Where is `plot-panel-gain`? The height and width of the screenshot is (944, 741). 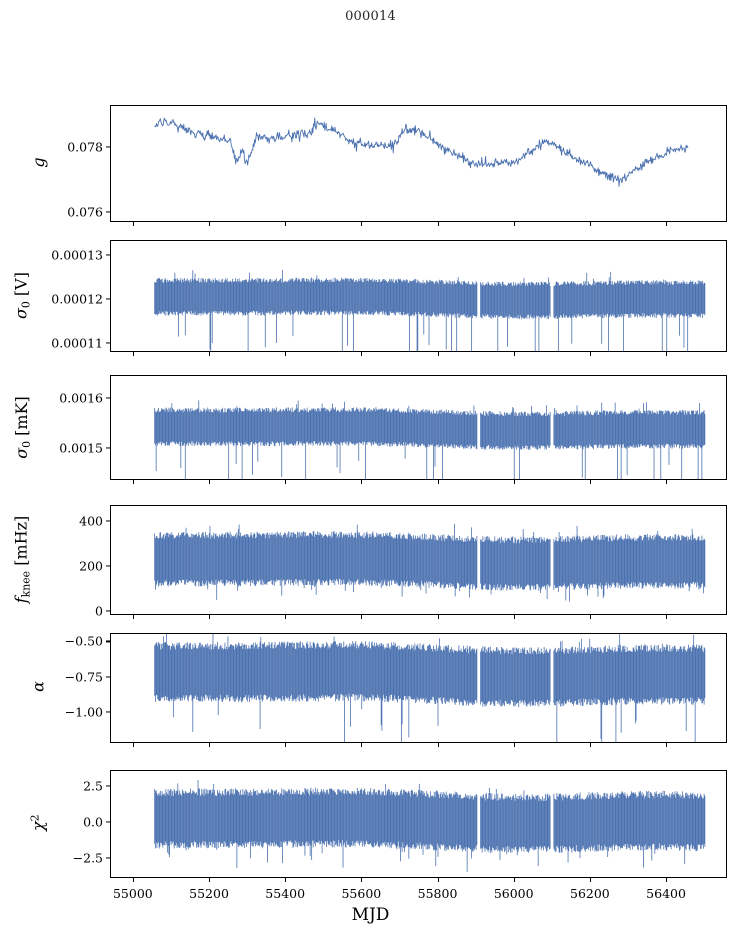
plot-panel-gain is located at coordinates (418, 163).